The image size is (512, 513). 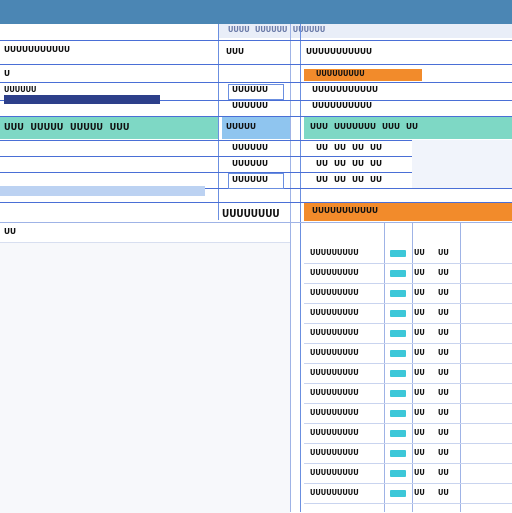 I want to click on teal-row-mid, so click(x=256, y=128).